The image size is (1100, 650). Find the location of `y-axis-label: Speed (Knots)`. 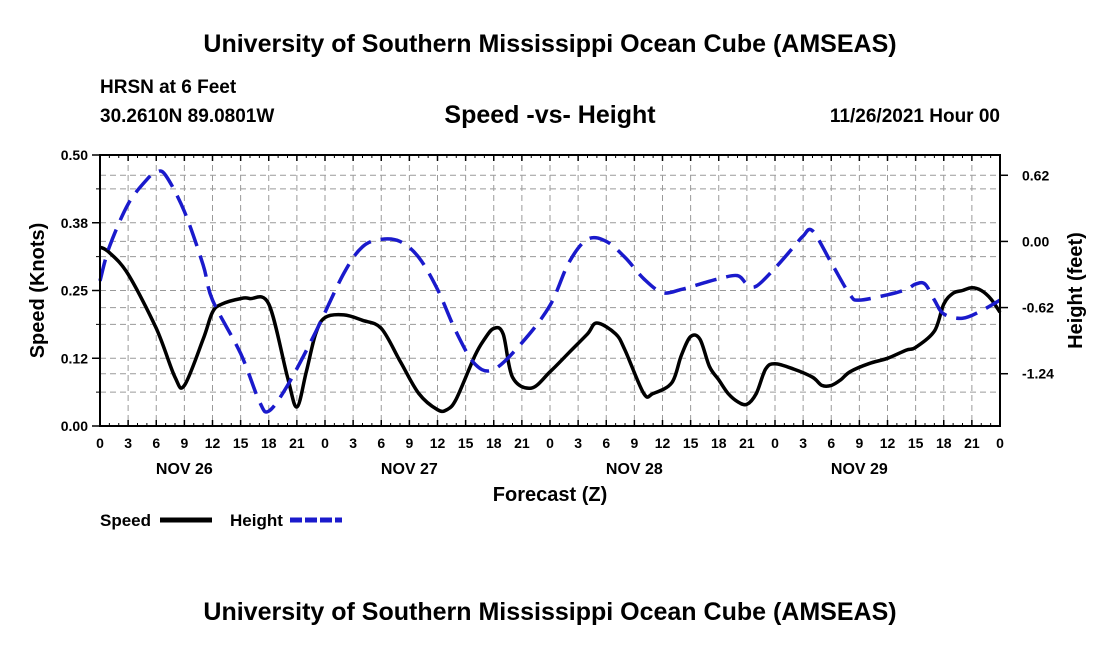

y-axis-label: Speed (Knots) is located at coordinates (38, 291).